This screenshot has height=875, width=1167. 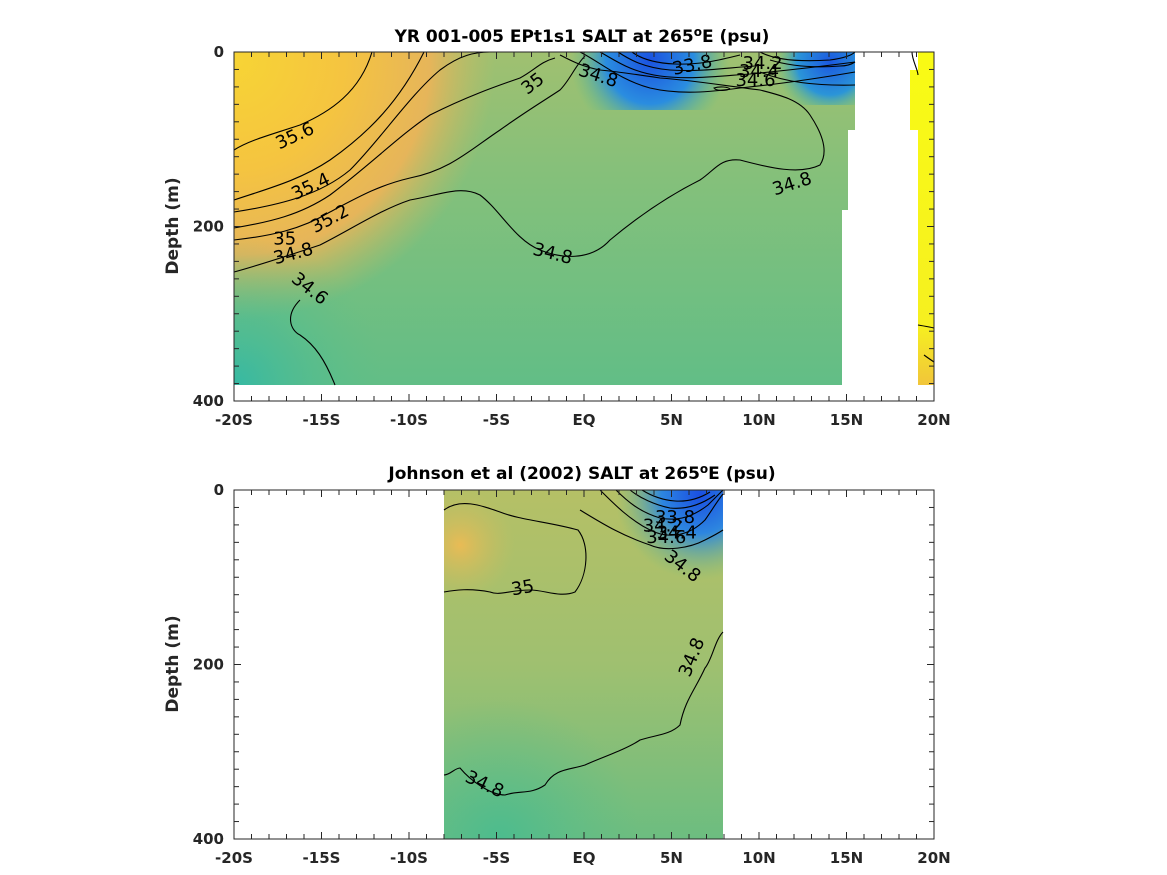 I want to click on top-x-tick-label: 5N, so click(x=671, y=420).